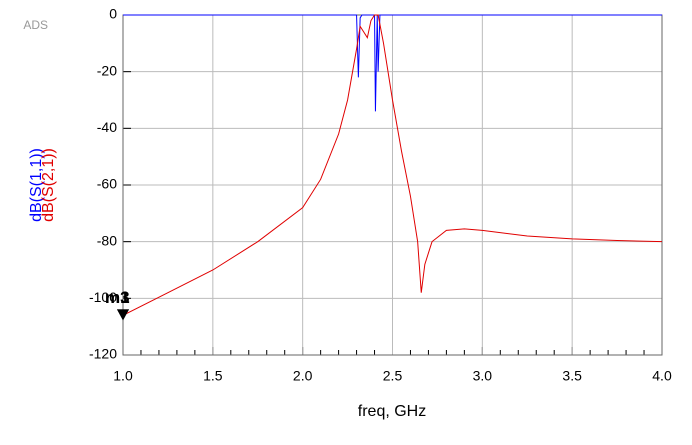 Image resolution: width=692 pixels, height=445 pixels. I want to click on x-tick-label: 3.5, so click(572, 376).